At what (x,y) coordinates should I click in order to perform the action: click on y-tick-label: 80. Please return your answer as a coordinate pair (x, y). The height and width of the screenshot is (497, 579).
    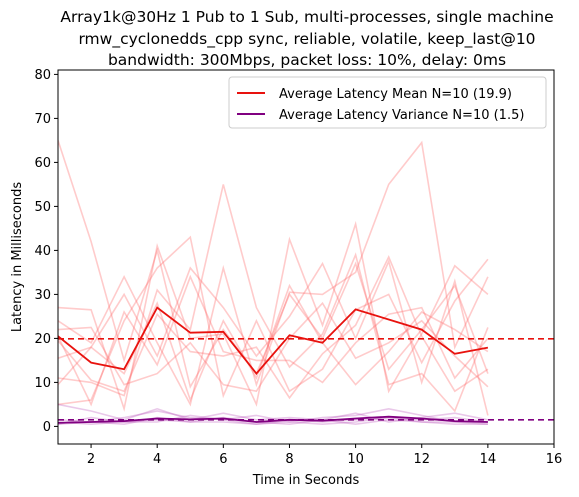
    Looking at the image, I should click on (42, 75).